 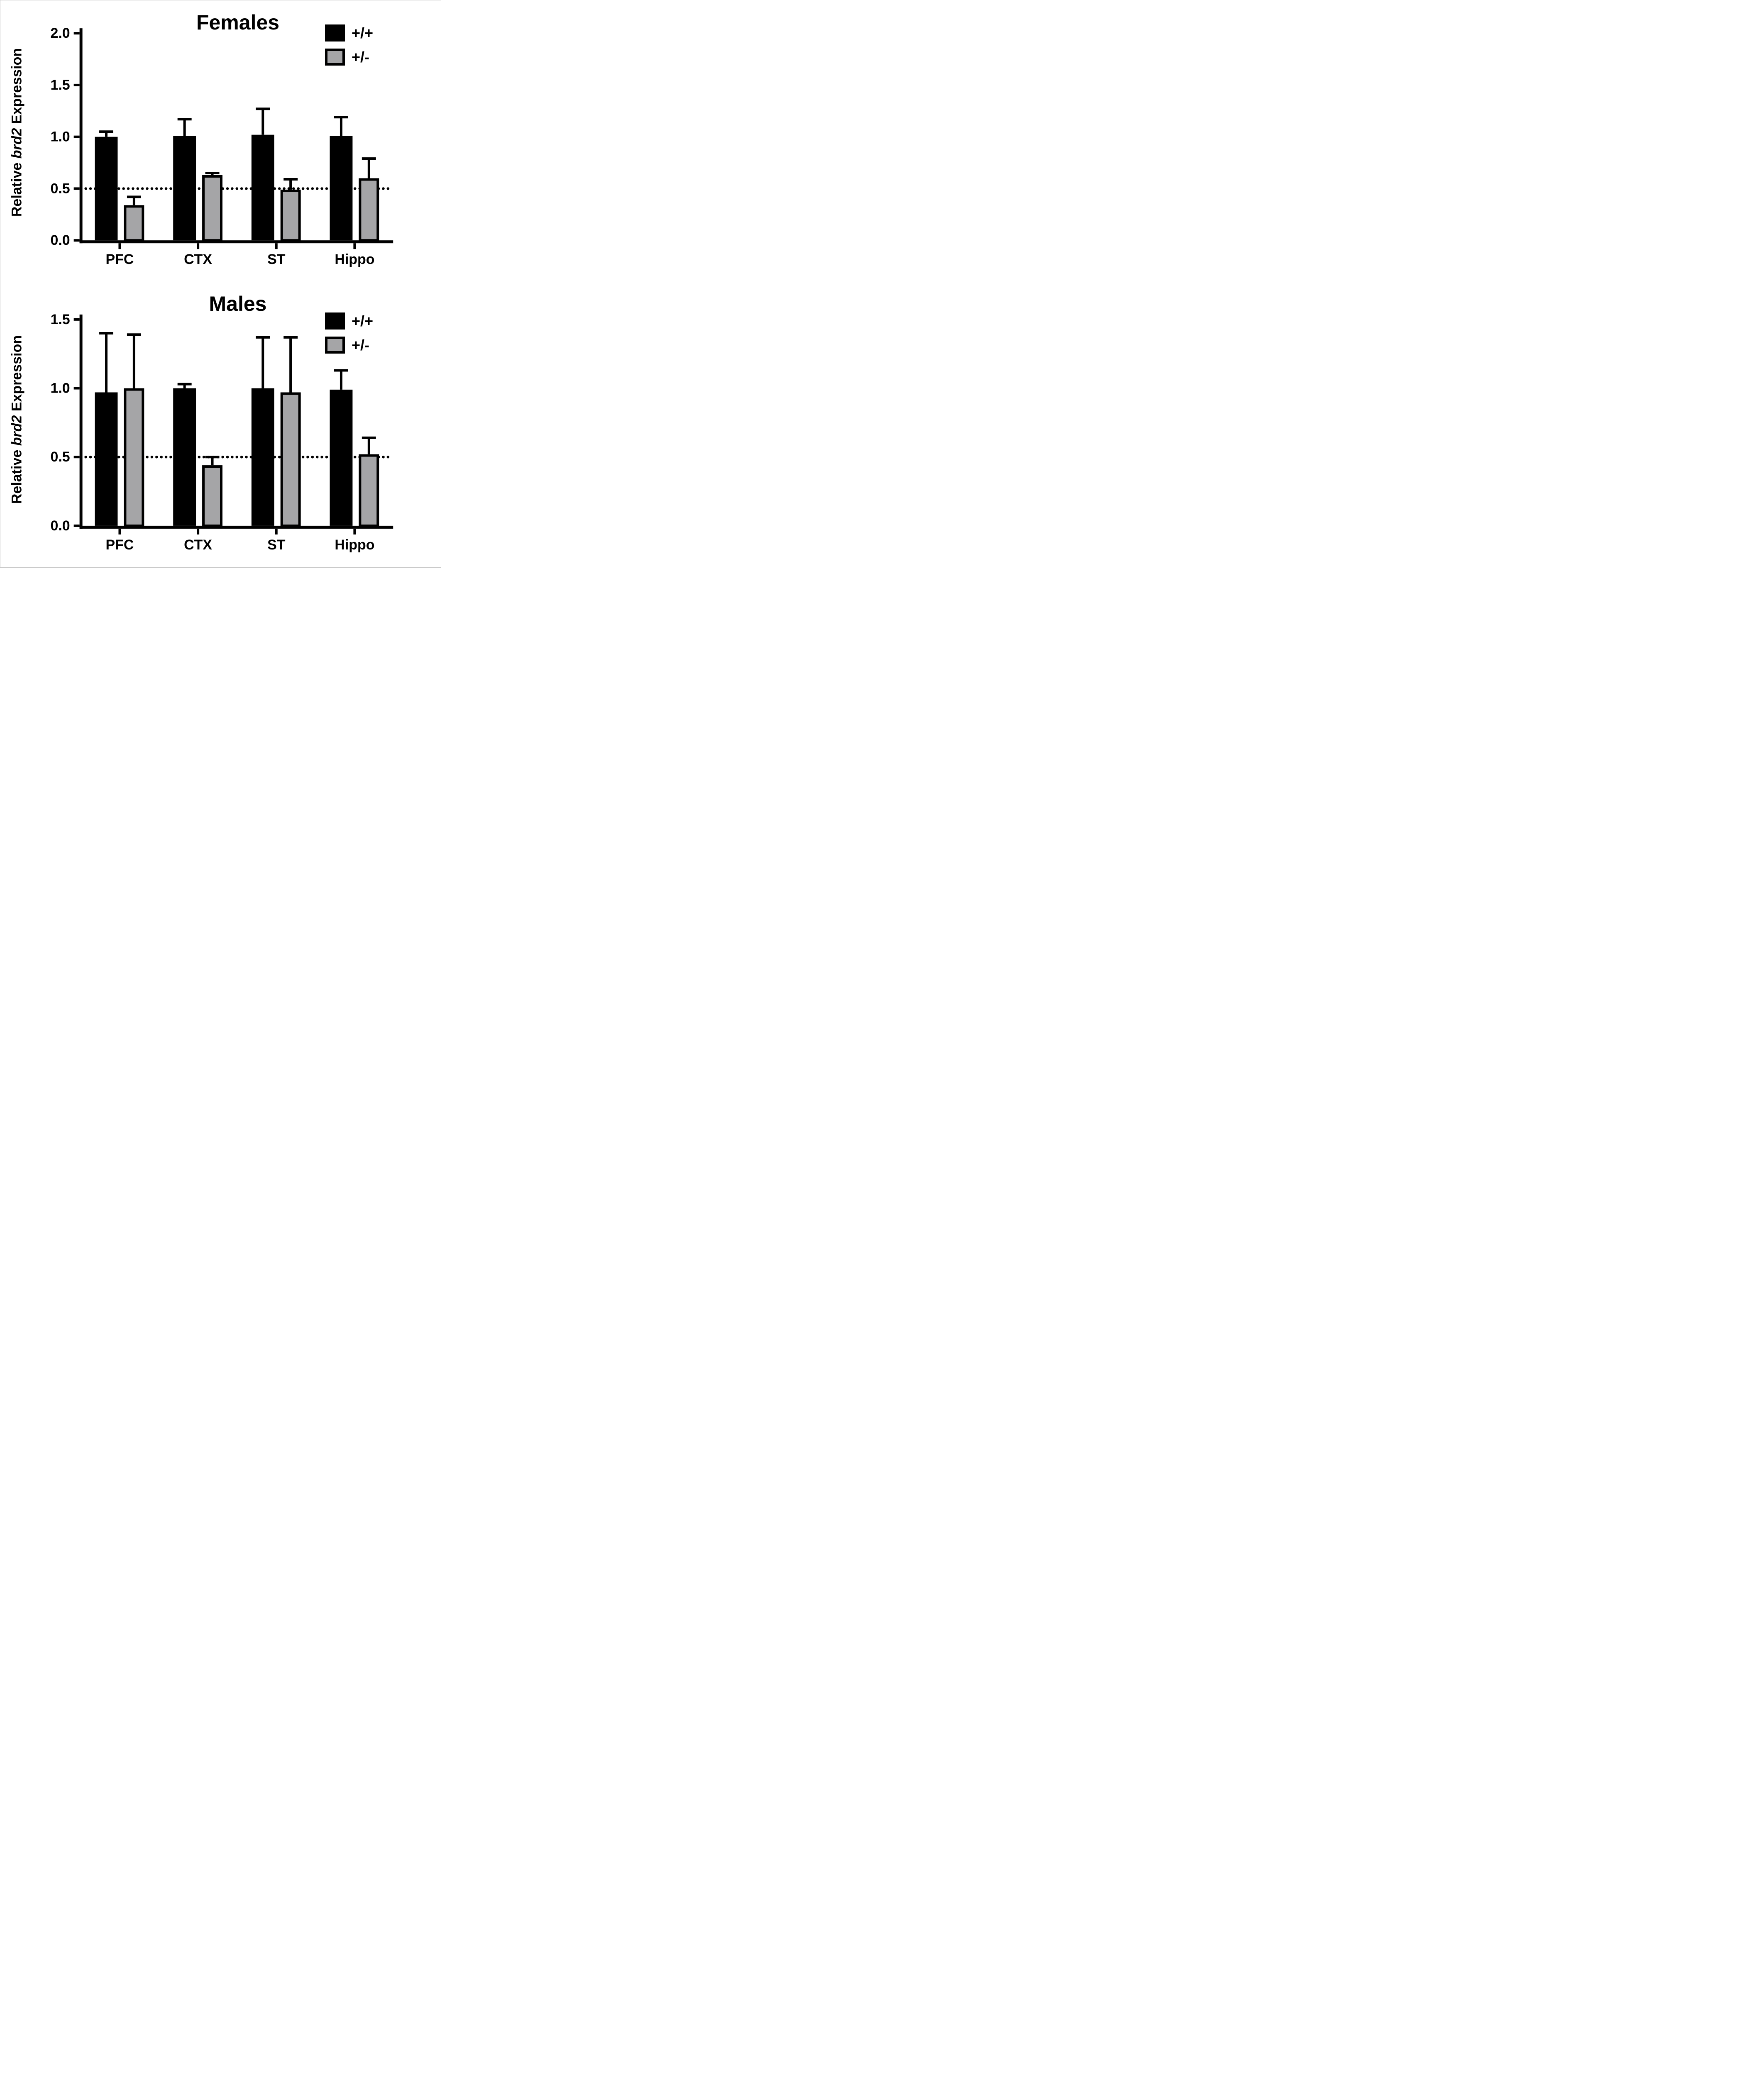 What do you see at coordinates (276, 246) in the screenshot?
I see `x-tick-females-st` at bounding box center [276, 246].